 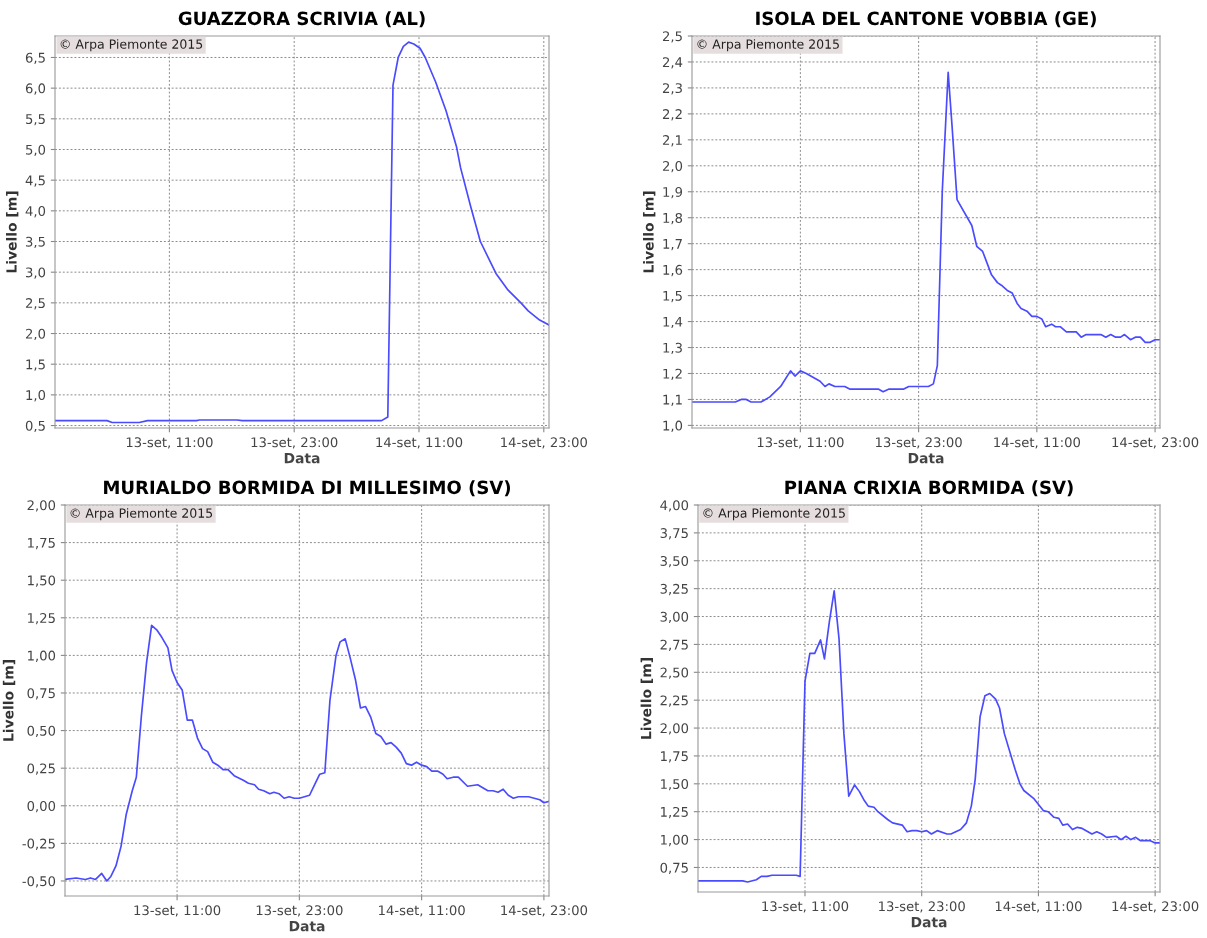 I want to click on y-tick-label: 1,7, so click(x=672, y=245).